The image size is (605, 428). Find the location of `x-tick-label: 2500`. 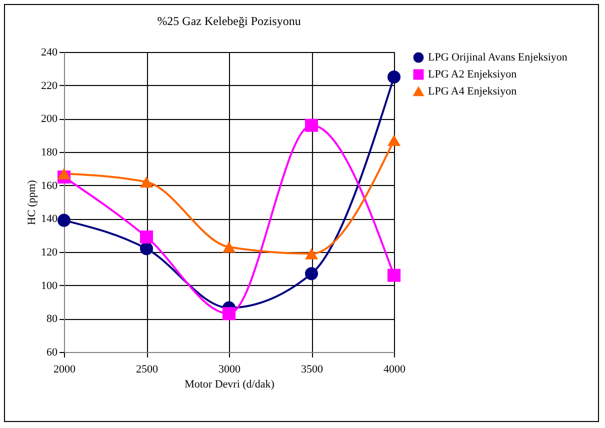

x-tick-label: 2500 is located at coordinates (147, 370).